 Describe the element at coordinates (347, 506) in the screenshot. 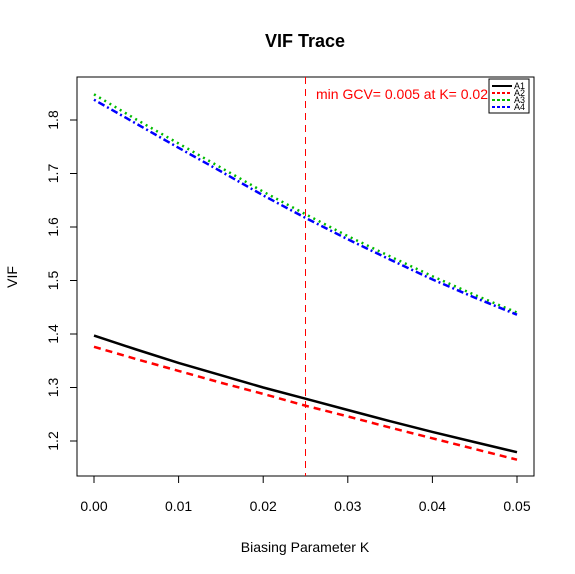

I see `x-tick-label: 0.03` at that location.